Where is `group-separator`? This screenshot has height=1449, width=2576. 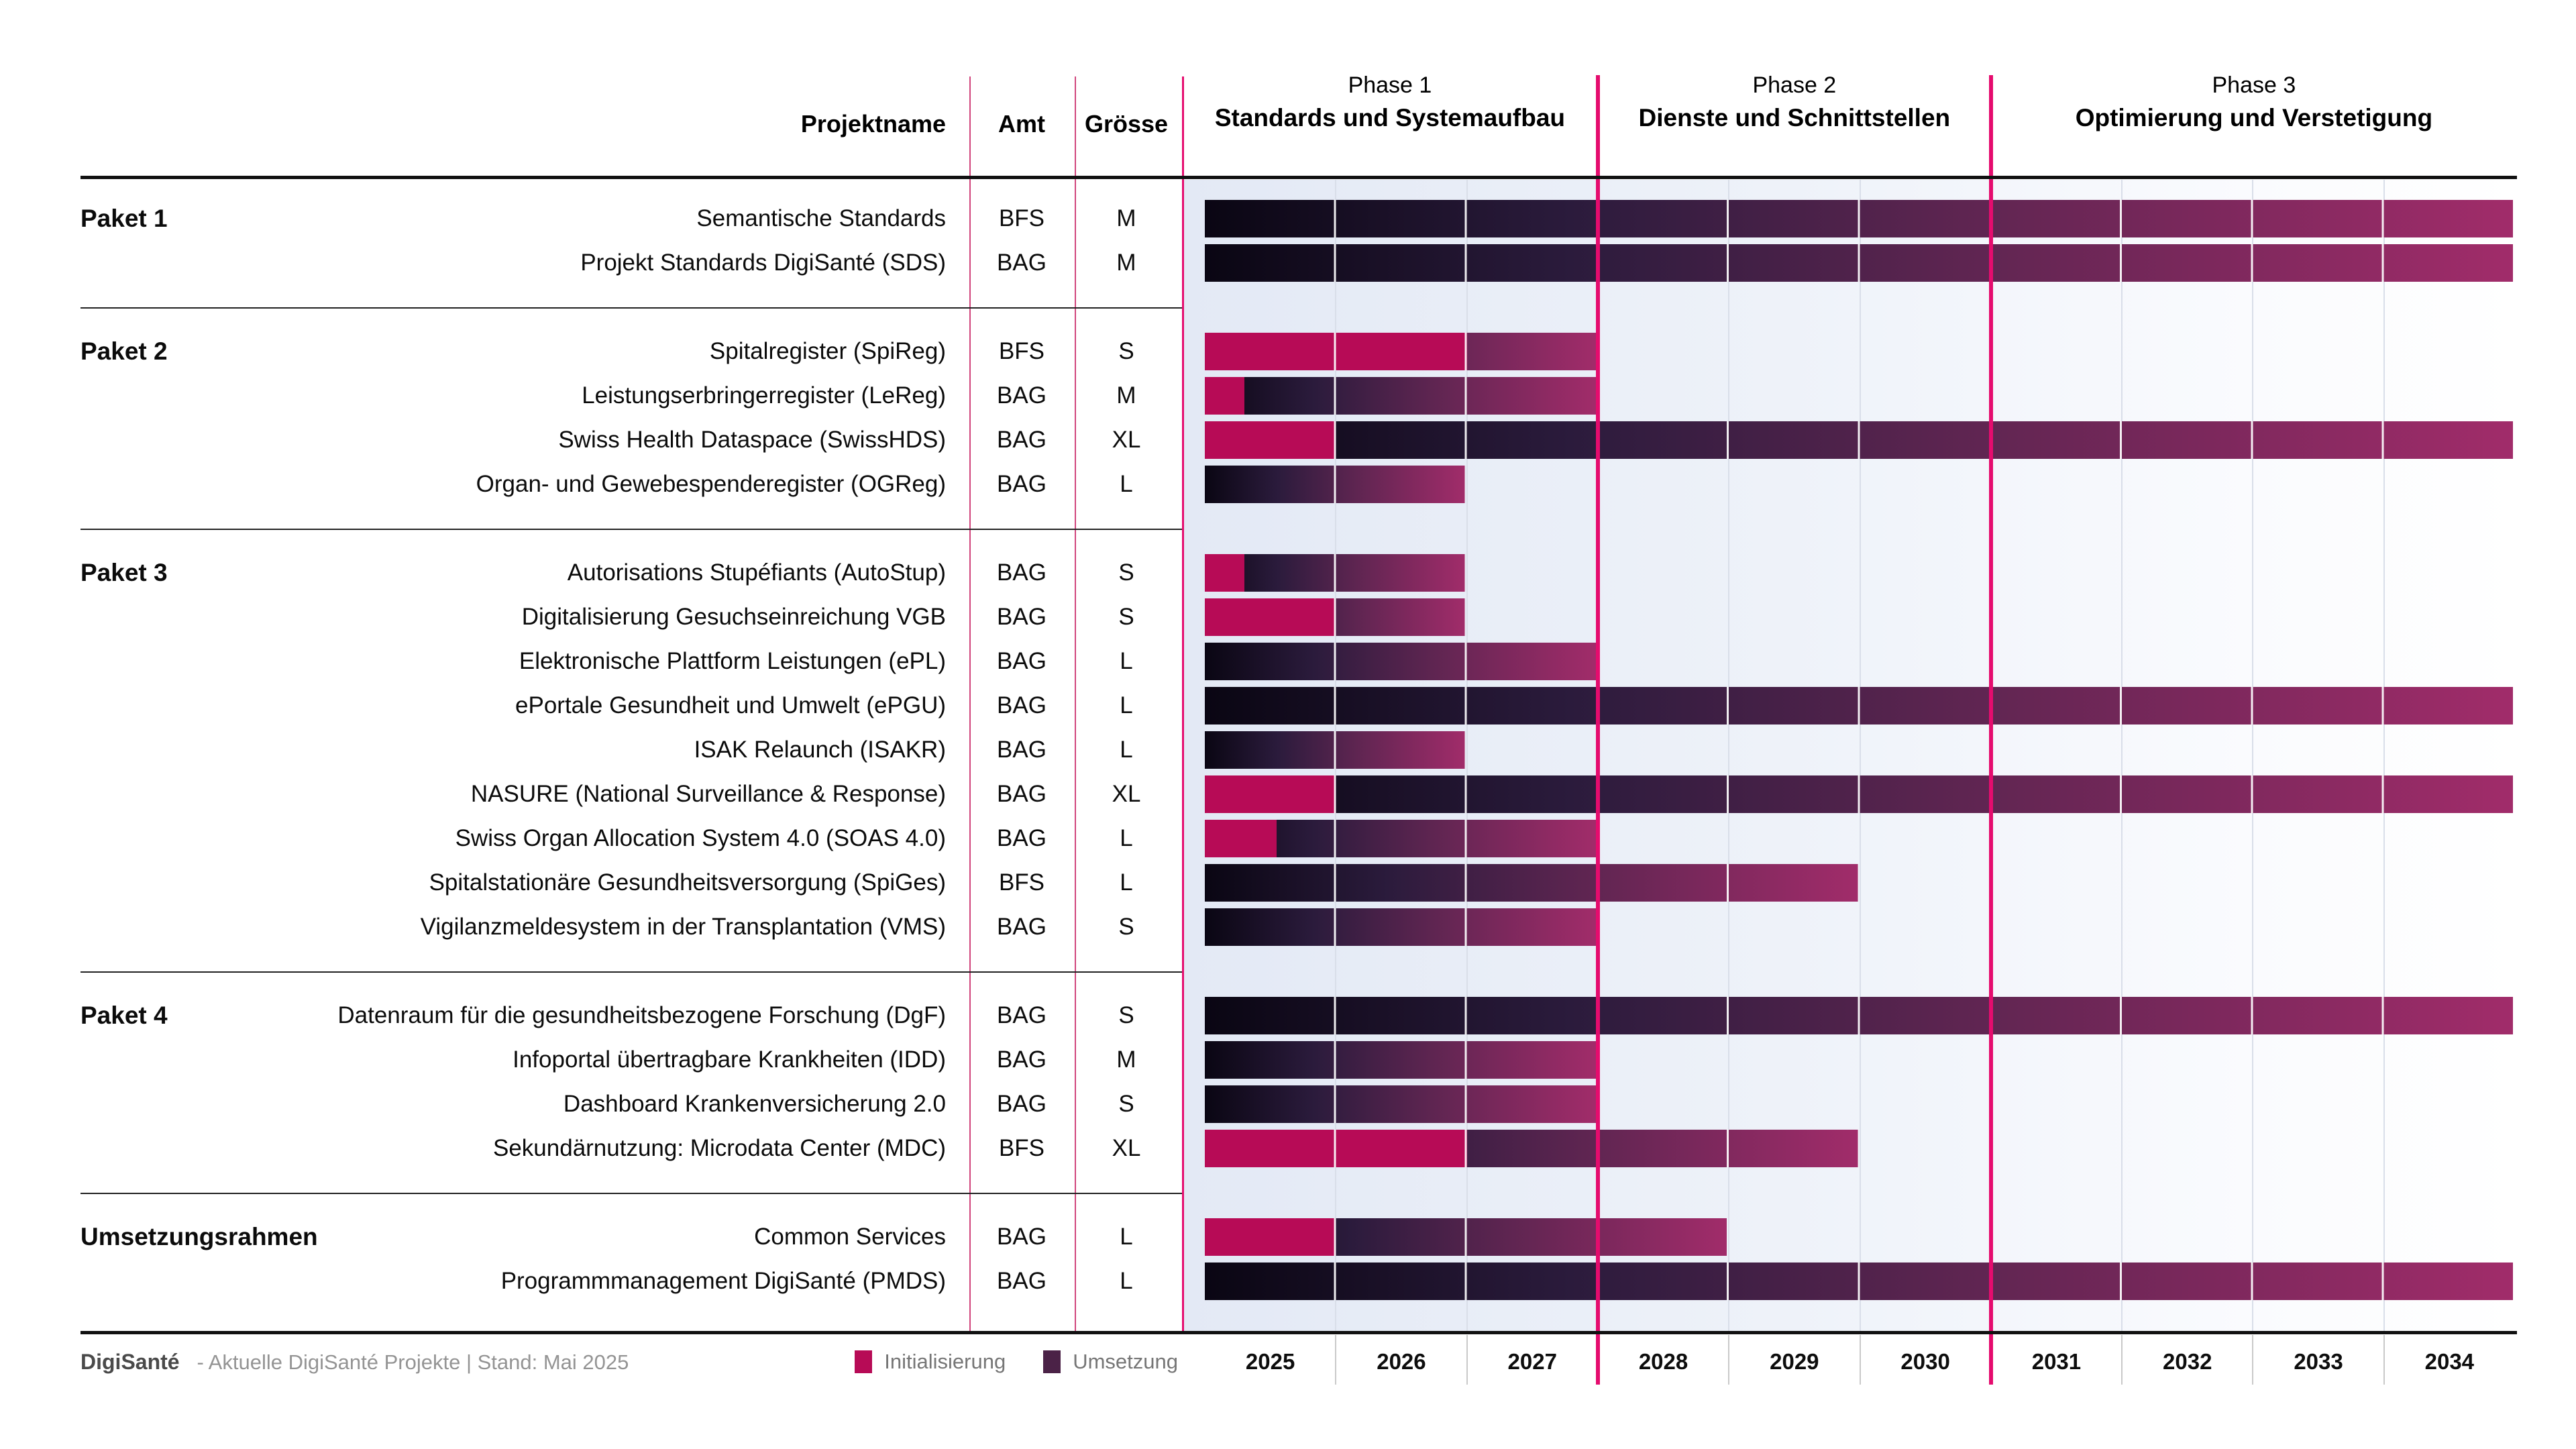
group-separator is located at coordinates (631, 529).